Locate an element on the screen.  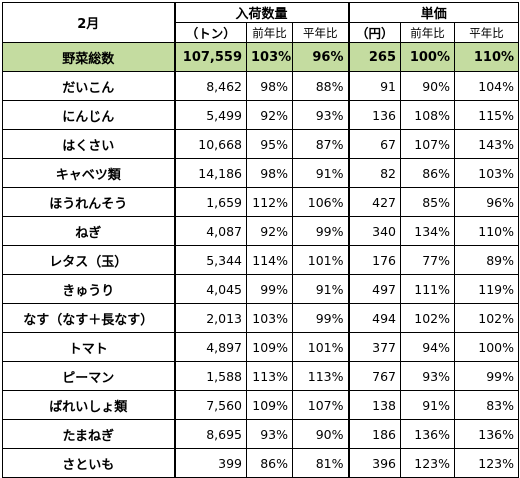
price-yoy-cell: 86% is located at coordinates (427, 173).